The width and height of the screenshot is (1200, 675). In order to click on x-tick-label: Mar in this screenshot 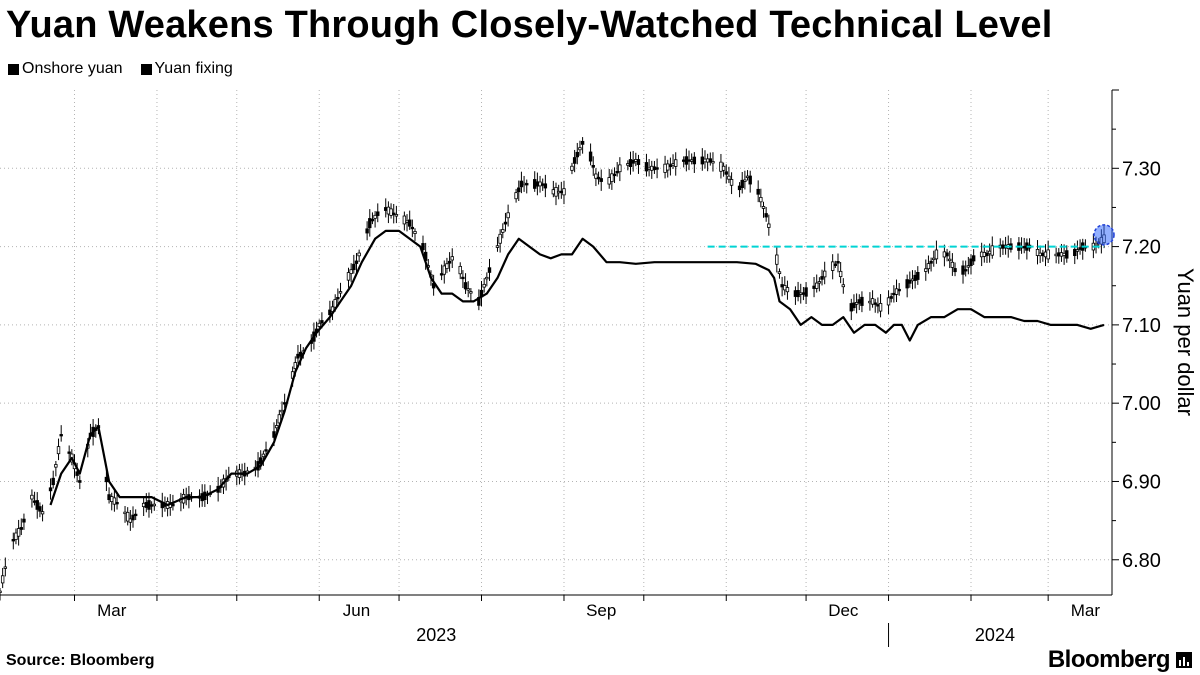, I will do `click(1086, 610)`.